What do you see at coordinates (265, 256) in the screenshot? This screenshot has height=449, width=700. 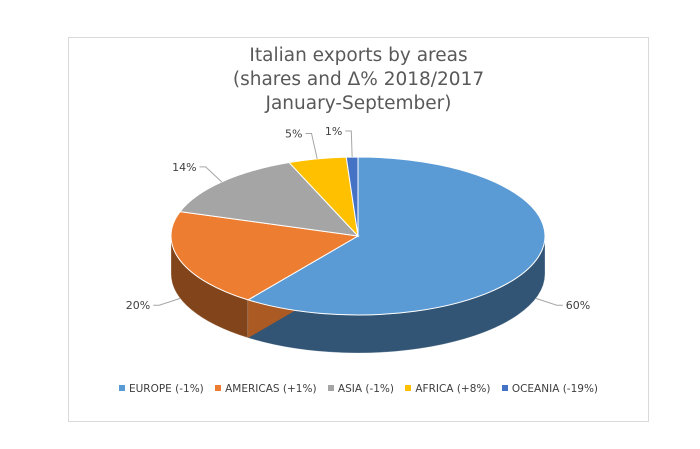 I see `pie-slice-americas` at bounding box center [265, 256].